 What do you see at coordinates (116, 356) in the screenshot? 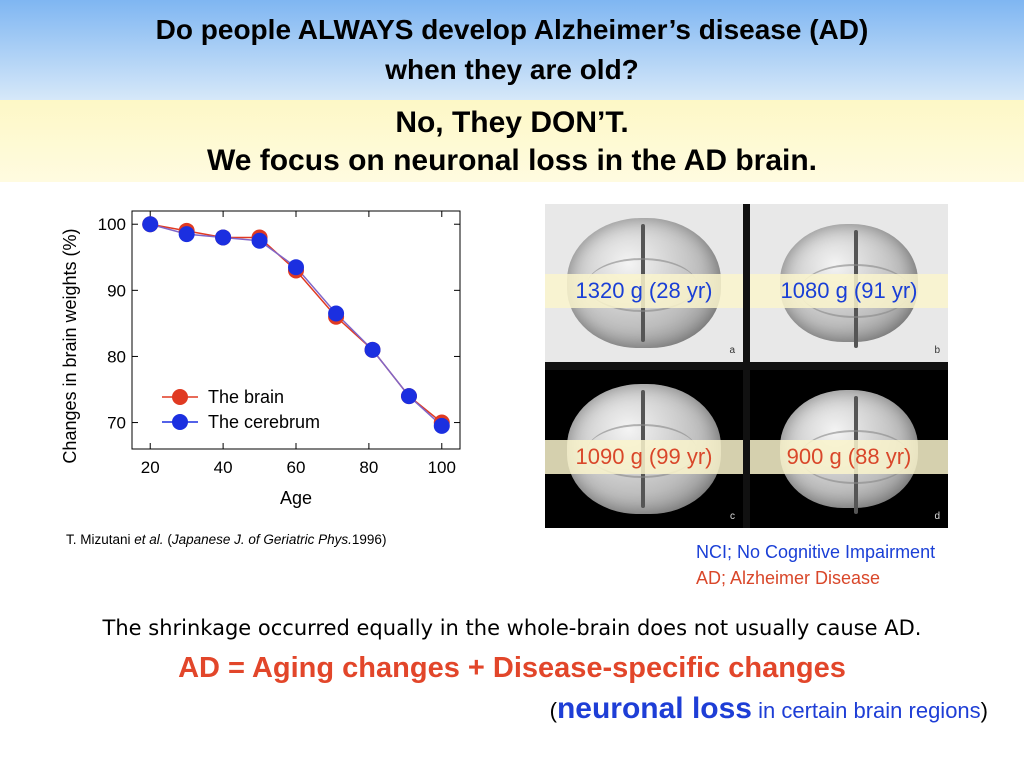
I see `y-tick-label: 80` at bounding box center [116, 356].